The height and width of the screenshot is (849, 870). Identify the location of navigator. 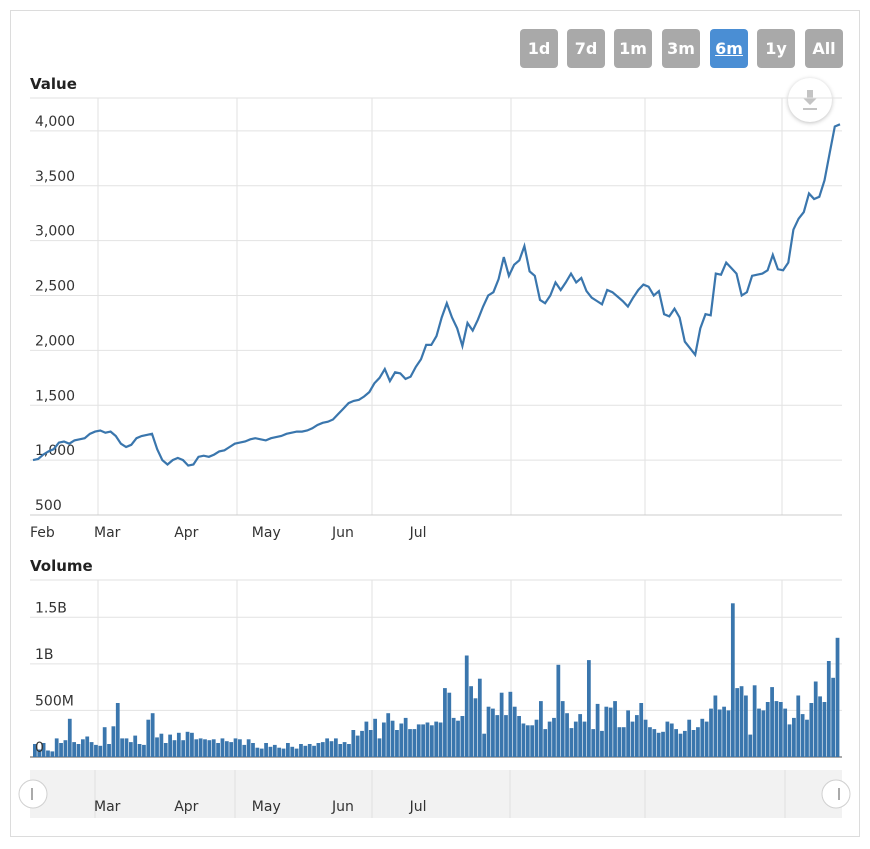
(436, 794).